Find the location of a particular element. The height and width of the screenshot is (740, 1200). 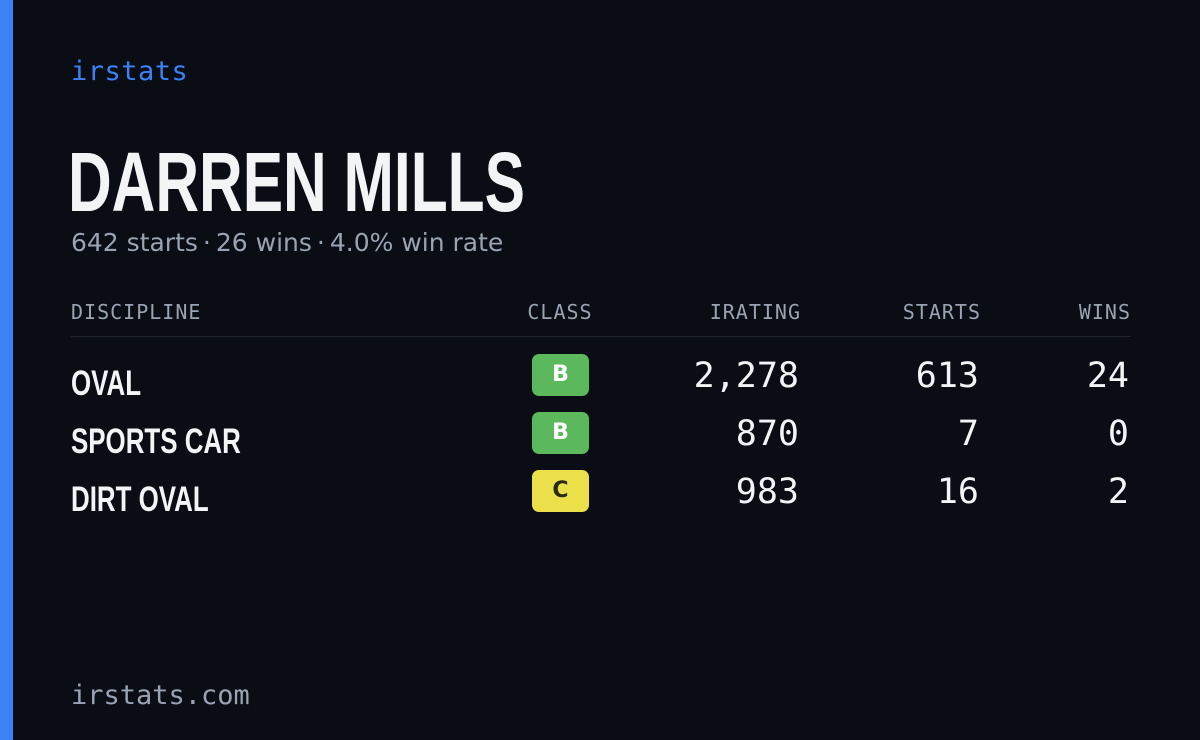

wins-value: 2 is located at coordinates (1118, 492).